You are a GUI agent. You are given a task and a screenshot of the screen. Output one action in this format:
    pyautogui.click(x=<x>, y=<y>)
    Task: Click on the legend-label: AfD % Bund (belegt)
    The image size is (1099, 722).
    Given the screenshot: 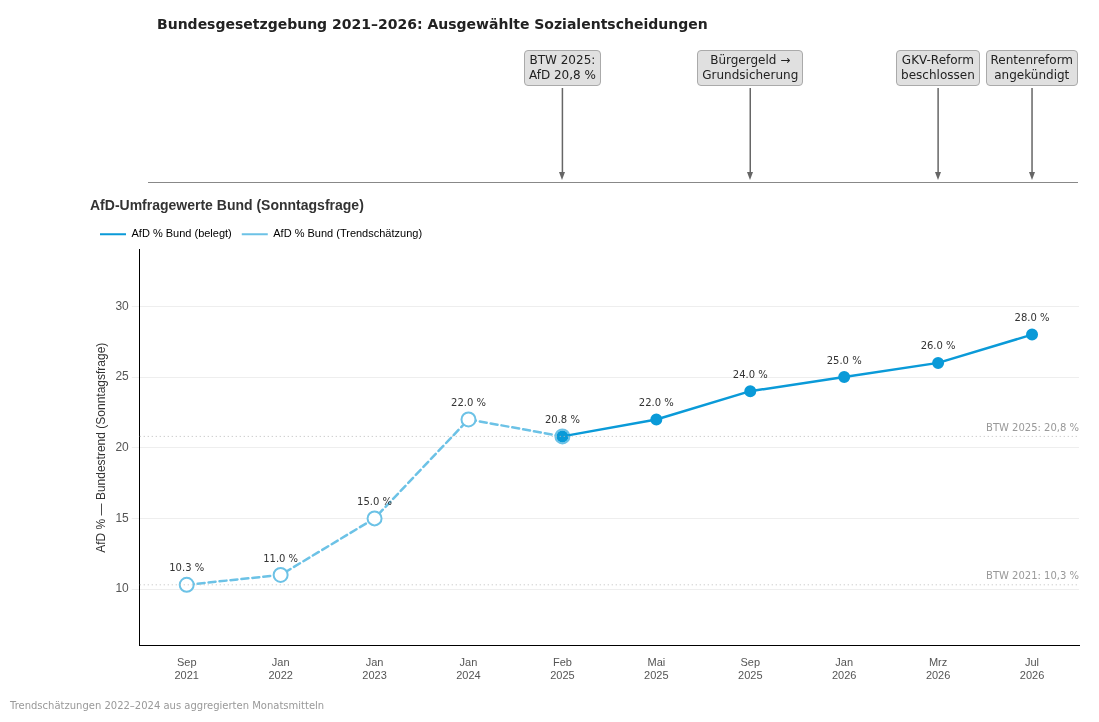 What is the action you would take?
    pyautogui.click(x=181, y=233)
    